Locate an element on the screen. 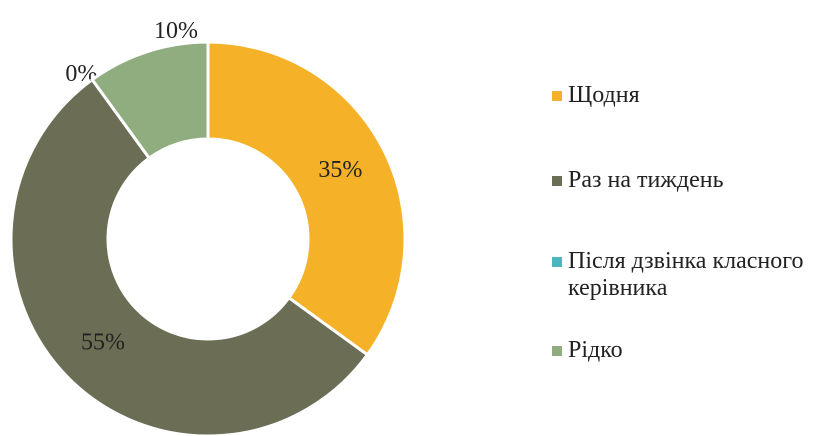  data-label: 10% is located at coordinates (176, 31).